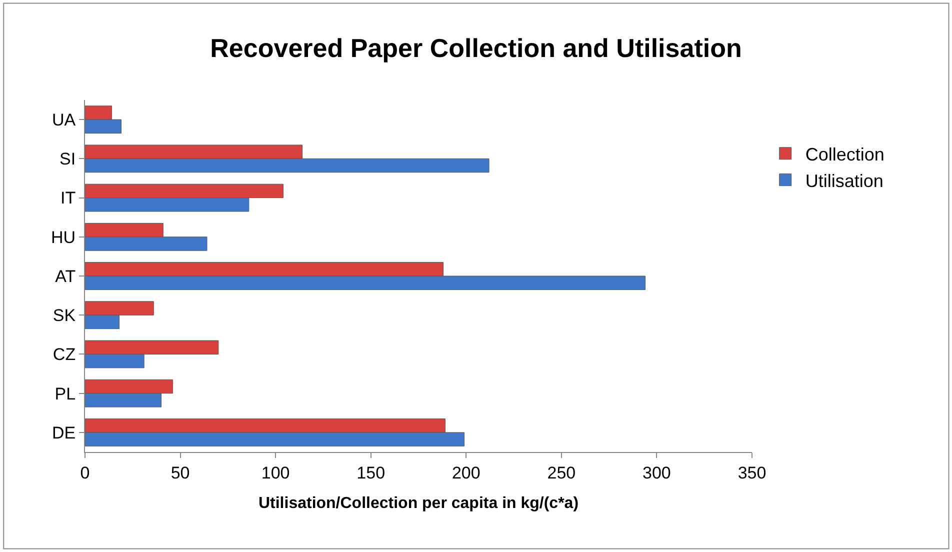 The height and width of the screenshot is (552, 952). What do you see at coordinates (180, 472) in the screenshot?
I see `x-tick-label: 50` at bounding box center [180, 472].